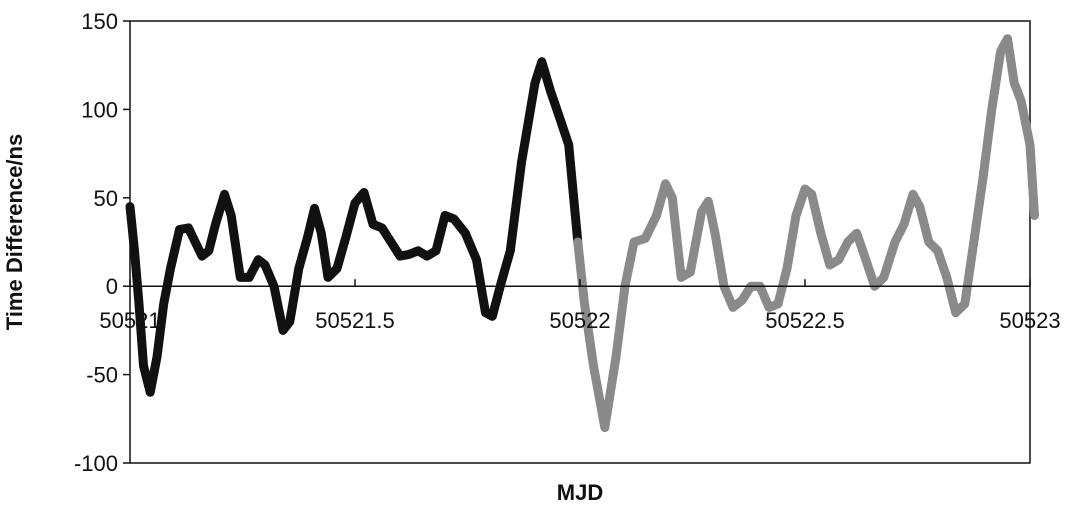 This screenshot has height=511, width=1075. Describe the element at coordinates (579, 320) in the screenshot. I see `x-tick-label: 50522` at that location.